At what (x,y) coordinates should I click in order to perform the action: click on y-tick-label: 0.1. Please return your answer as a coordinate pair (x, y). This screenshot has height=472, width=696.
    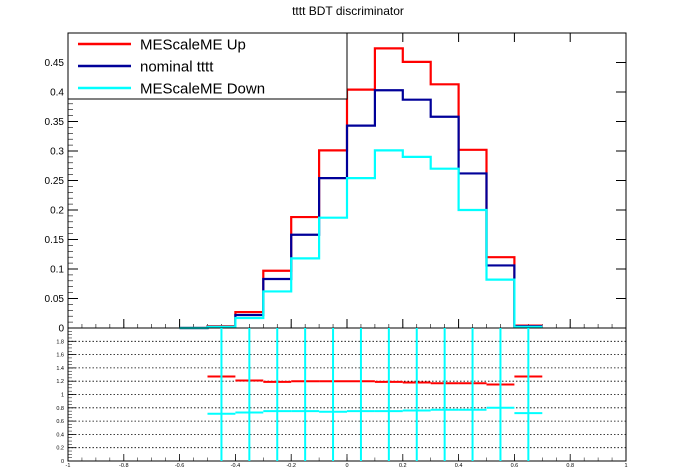
    Looking at the image, I should click on (57, 270).